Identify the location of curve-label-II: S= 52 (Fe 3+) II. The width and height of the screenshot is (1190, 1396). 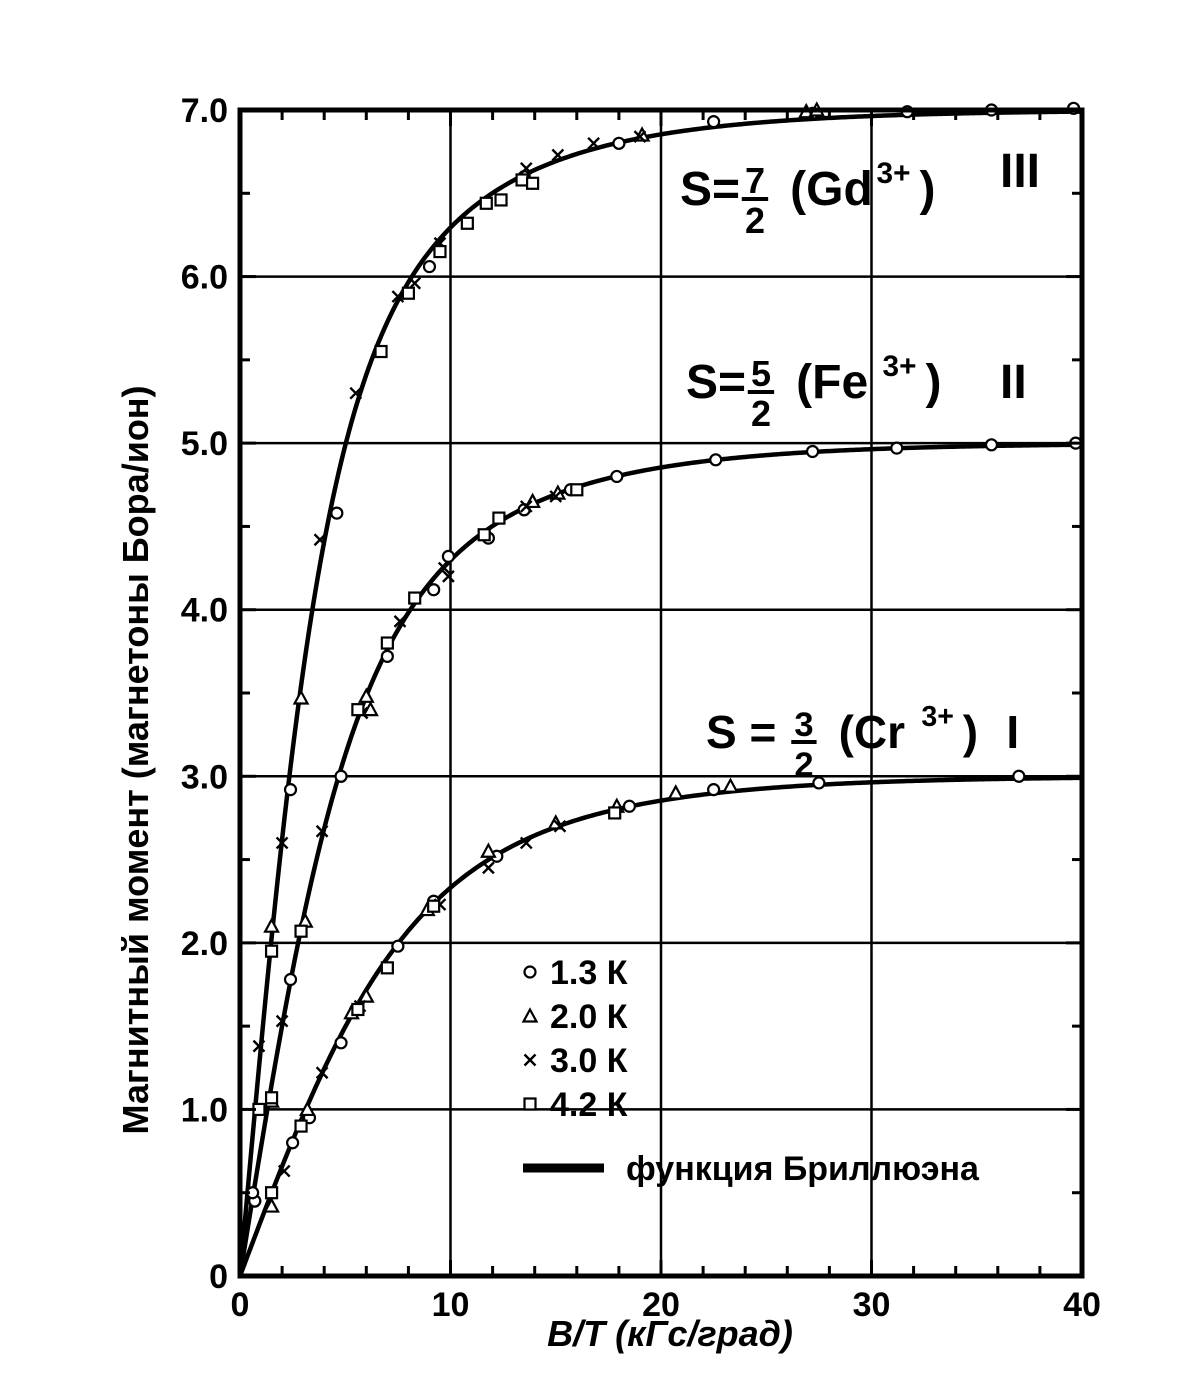
(856, 392).